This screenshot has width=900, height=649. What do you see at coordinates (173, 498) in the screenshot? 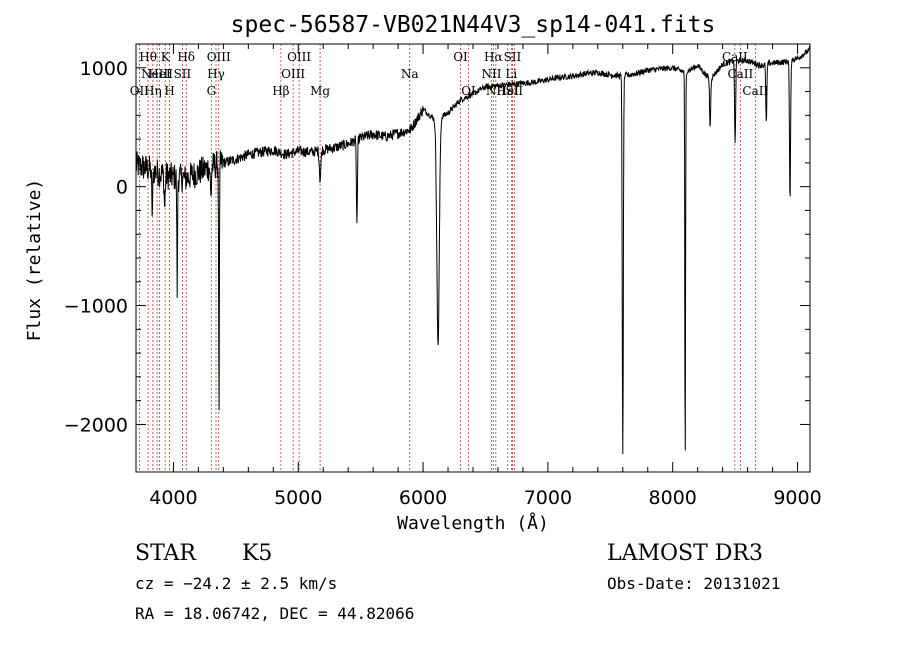
I see `x-tick-label: 4000` at bounding box center [173, 498].